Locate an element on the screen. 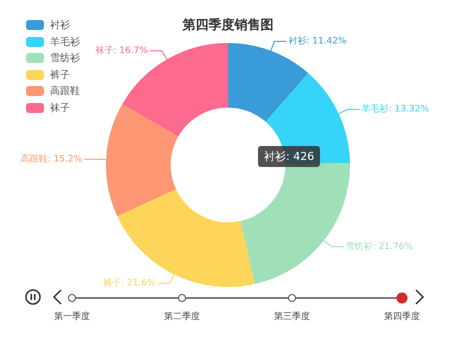  chart-title: 第四季度销售图 is located at coordinates (228, 25).